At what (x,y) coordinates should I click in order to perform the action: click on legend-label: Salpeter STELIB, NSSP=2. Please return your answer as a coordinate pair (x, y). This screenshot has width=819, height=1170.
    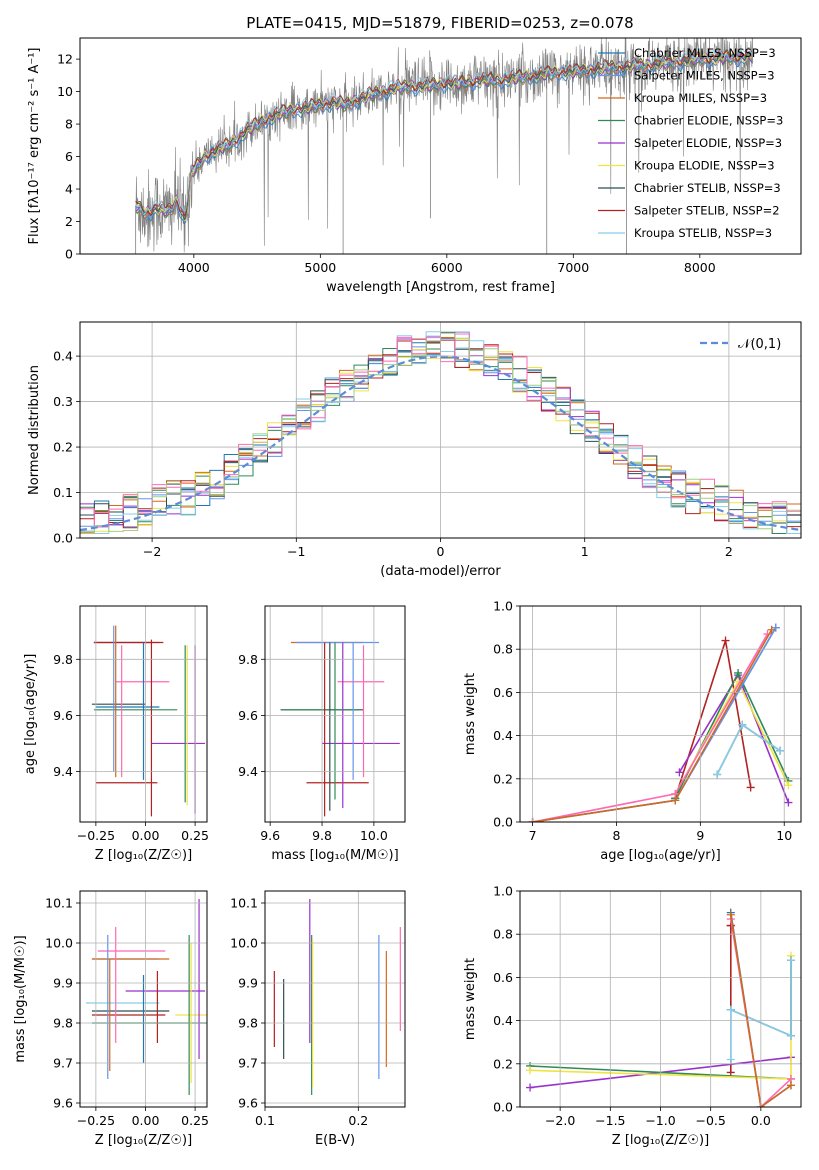
    Looking at the image, I should click on (707, 211).